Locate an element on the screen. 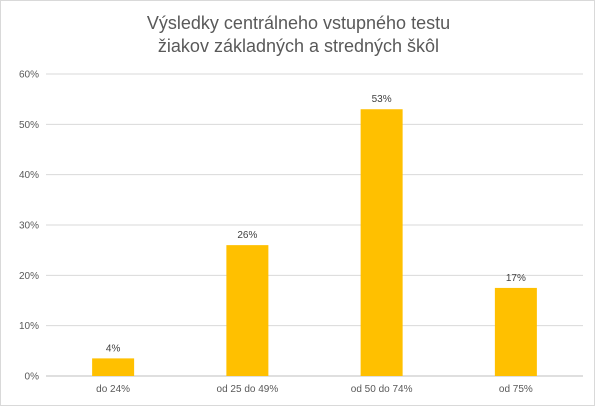 Image resolution: width=595 pixels, height=407 pixels. x-tick-label: od 75% is located at coordinates (516, 389).